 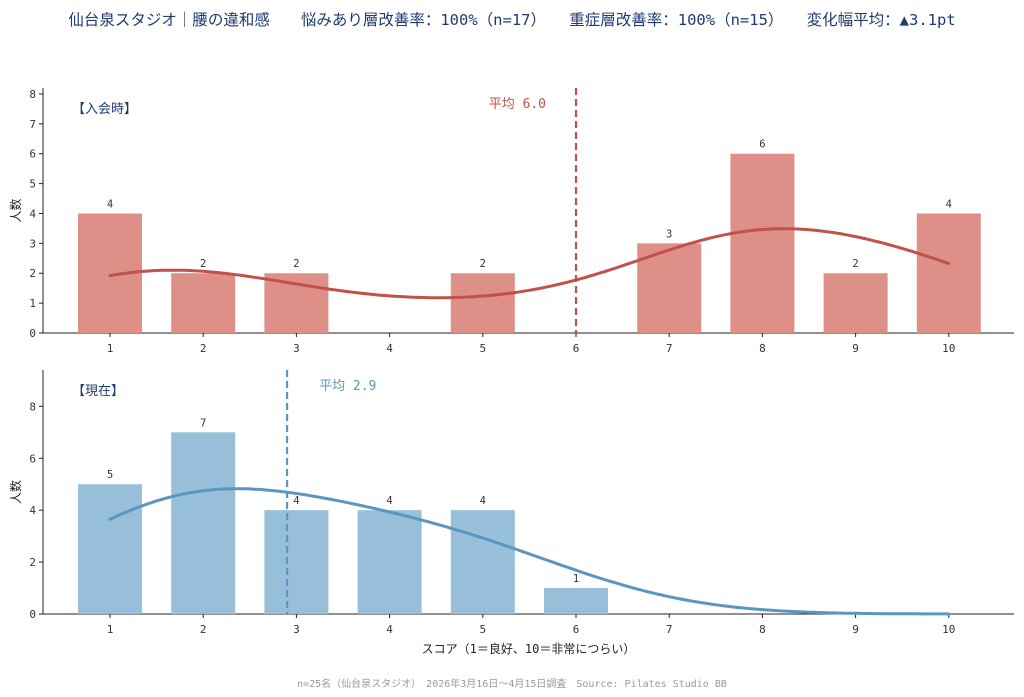 What do you see at coordinates (32, 213) in the screenshot?
I see `y-tick-label-before: 4` at bounding box center [32, 213].